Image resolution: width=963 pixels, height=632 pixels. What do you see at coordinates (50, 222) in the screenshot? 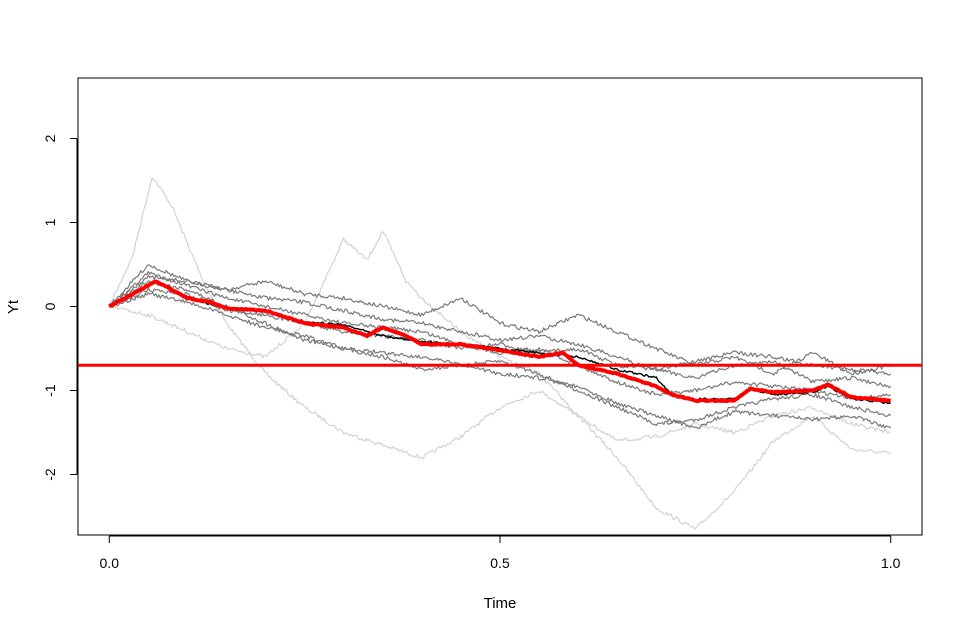
I see `y-tick-label: 1` at bounding box center [50, 222].